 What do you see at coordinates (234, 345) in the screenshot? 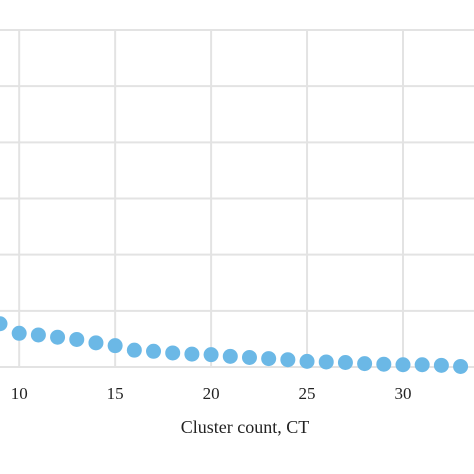
I see `data-points` at bounding box center [234, 345].